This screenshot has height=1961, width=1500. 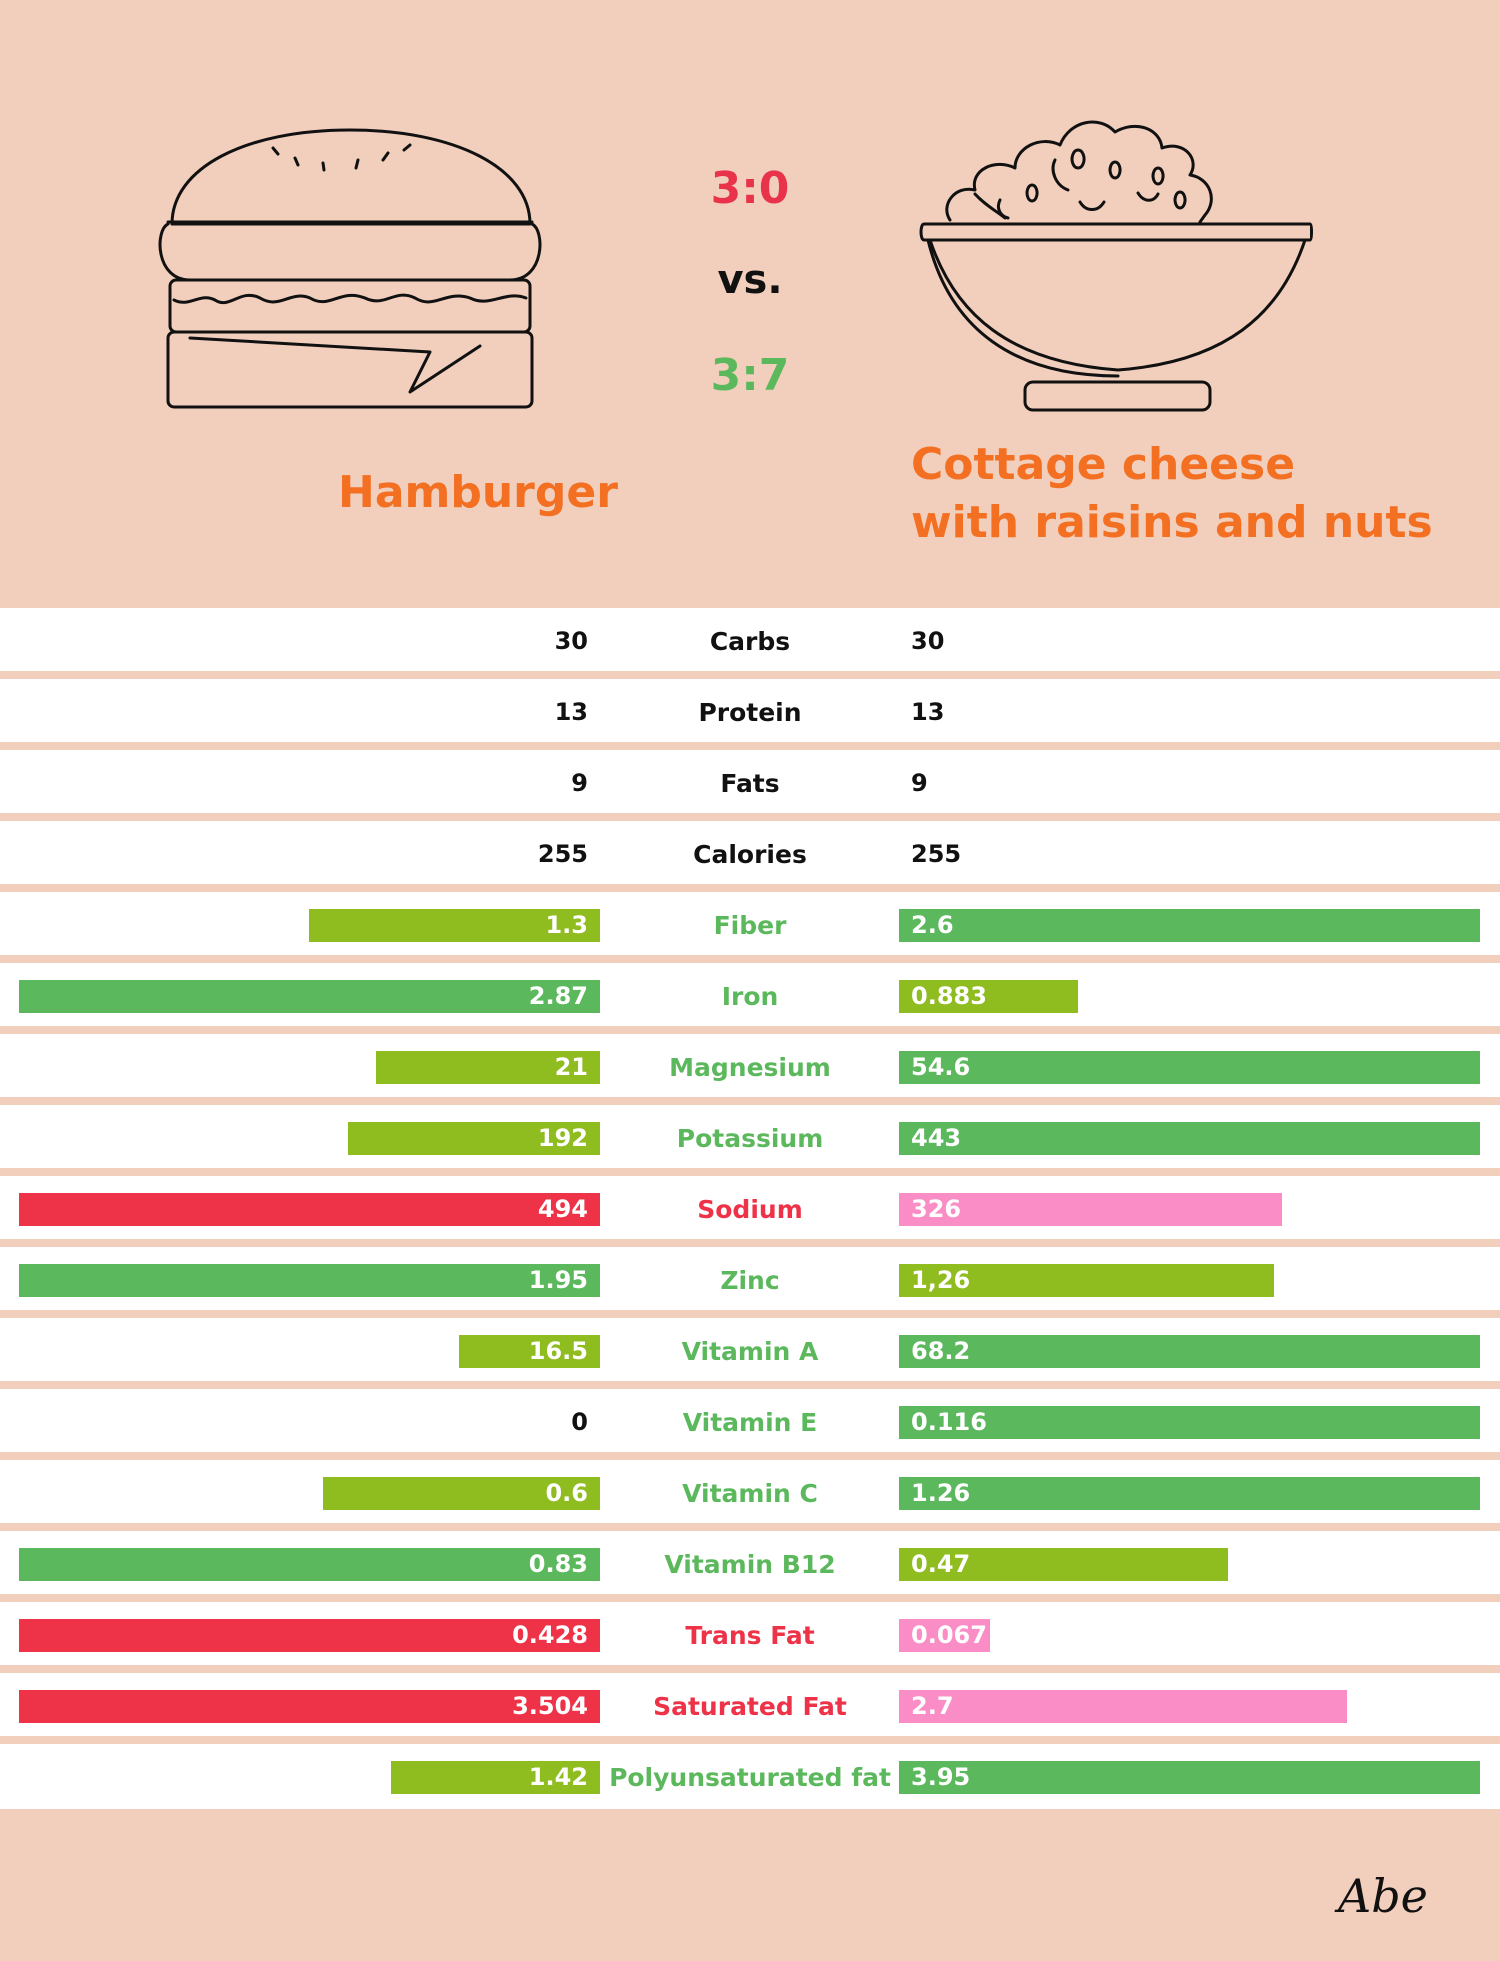 What do you see at coordinates (936, 1209) in the screenshot?
I see `cottage-cheese-value: 326` at bounding box center [936, 1209].